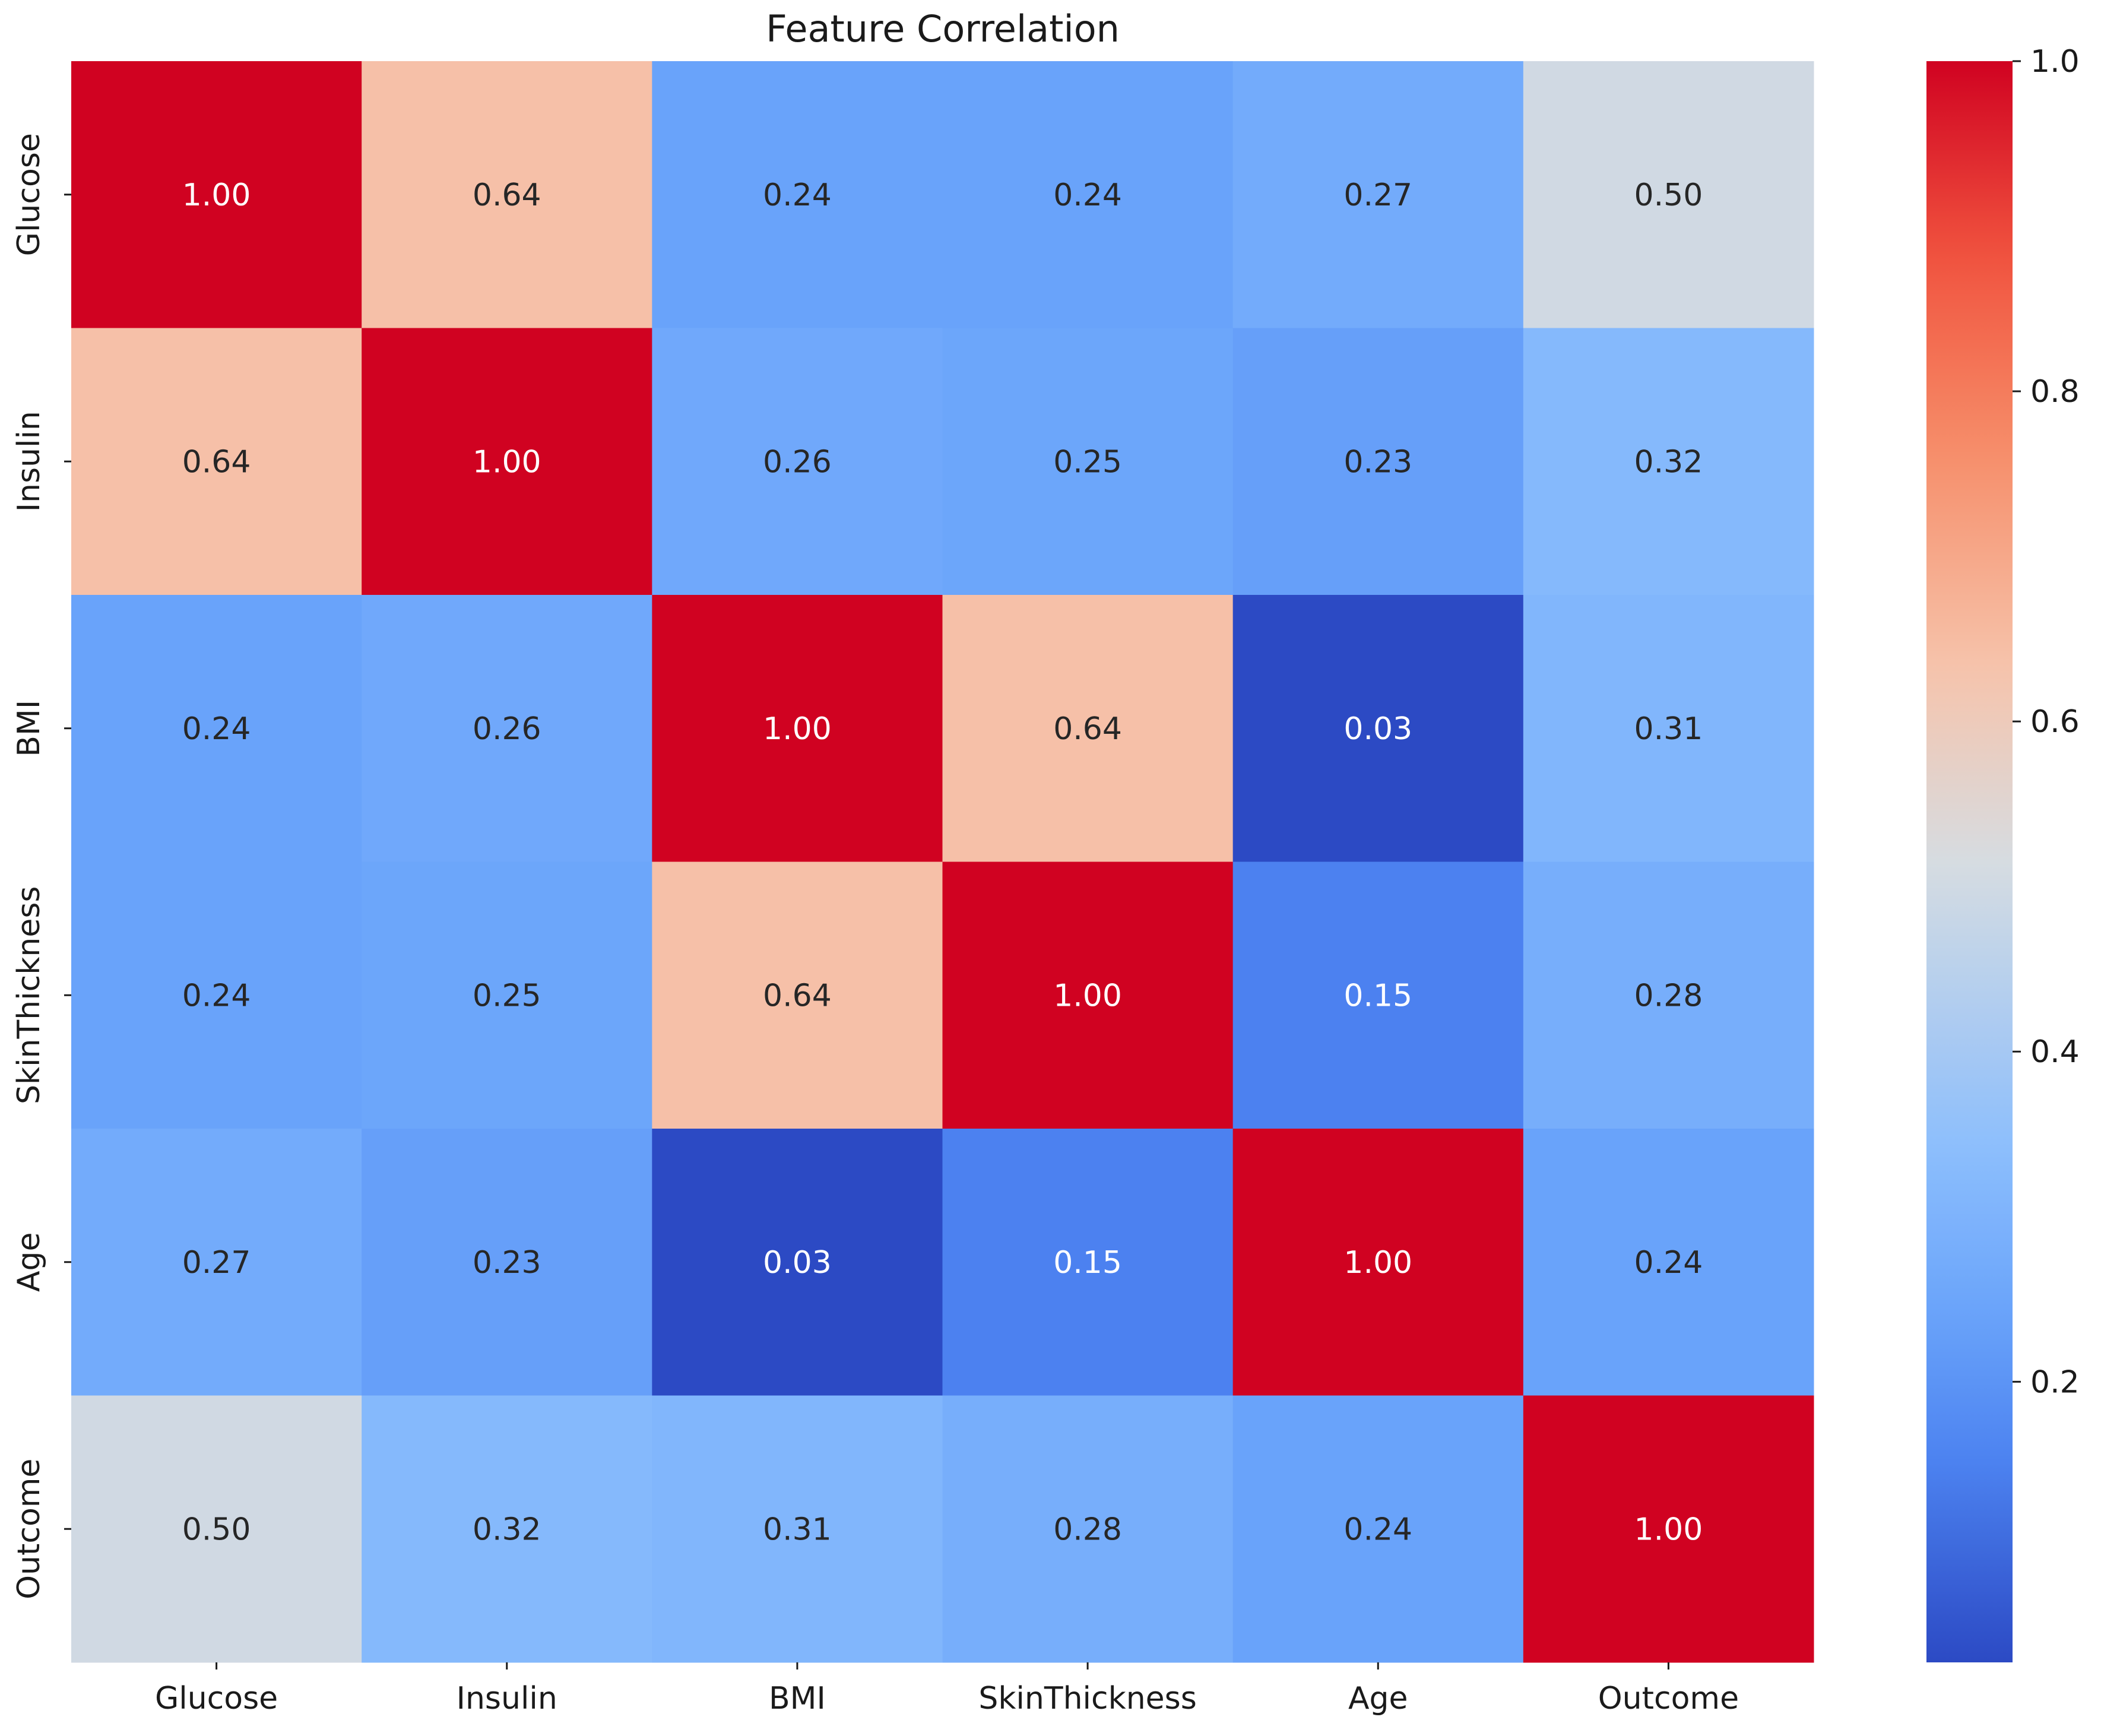 The width and height of the screenshot is (2101, 1736). I want to click on chart-title: Feature Correlation, so click(943, 28).